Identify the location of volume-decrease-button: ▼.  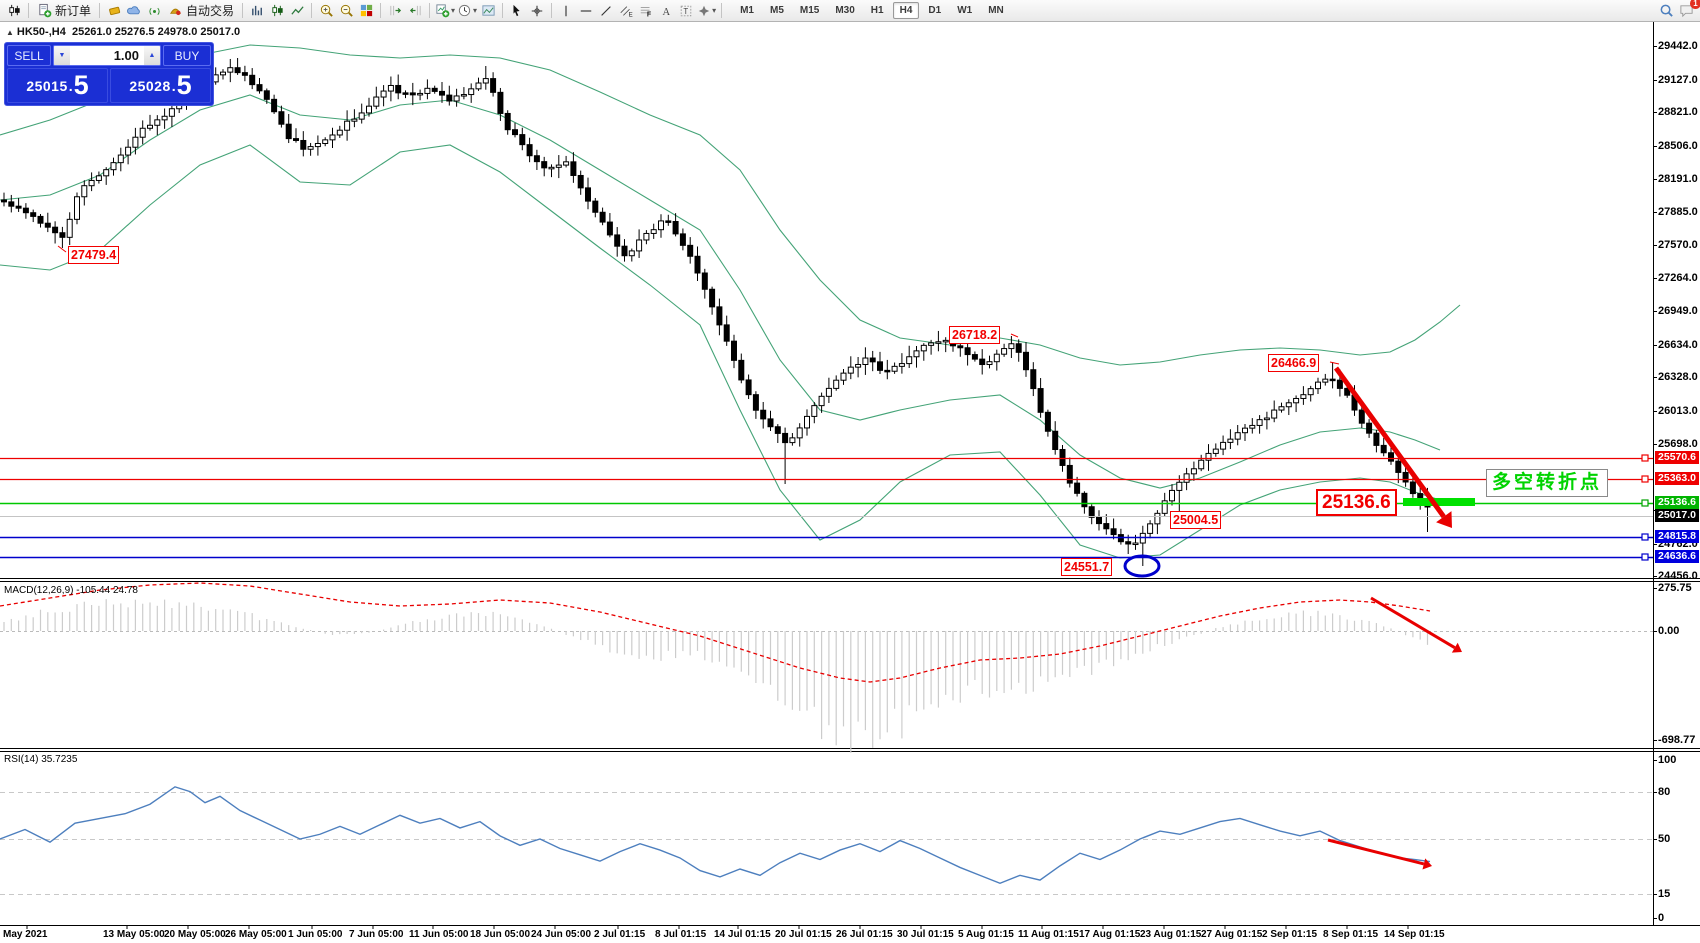
(62, 55).